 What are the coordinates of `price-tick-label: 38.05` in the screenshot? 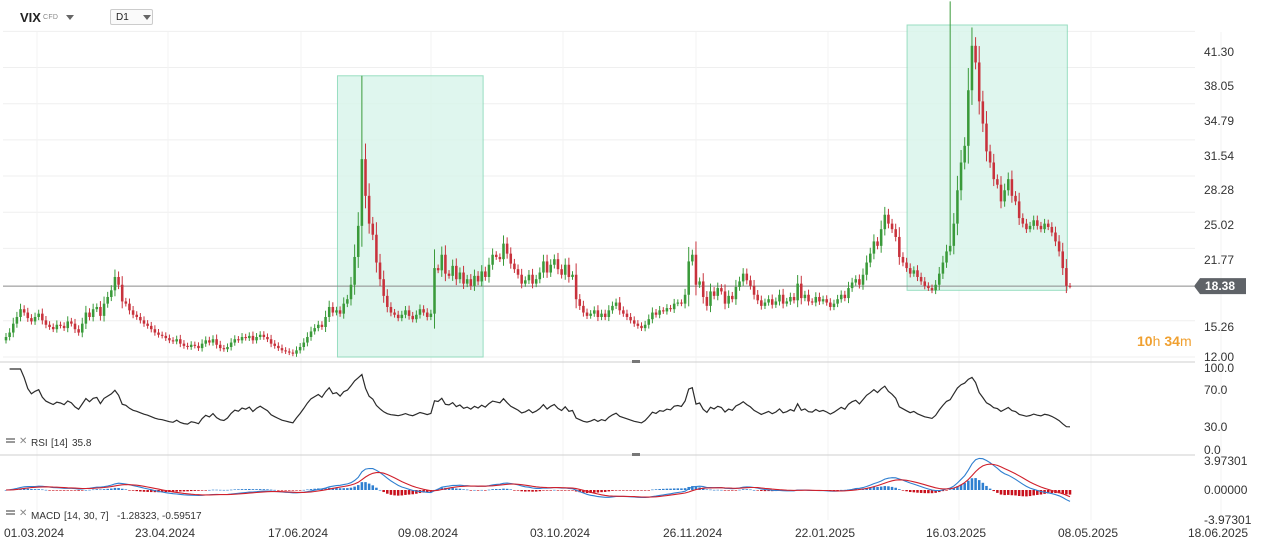 It's located at (1219, 86).